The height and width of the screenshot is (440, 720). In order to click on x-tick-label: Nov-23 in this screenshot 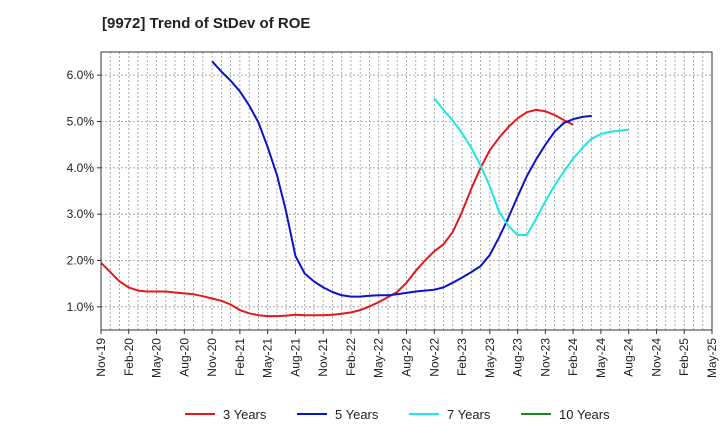, I will do `click(545, 357)`.